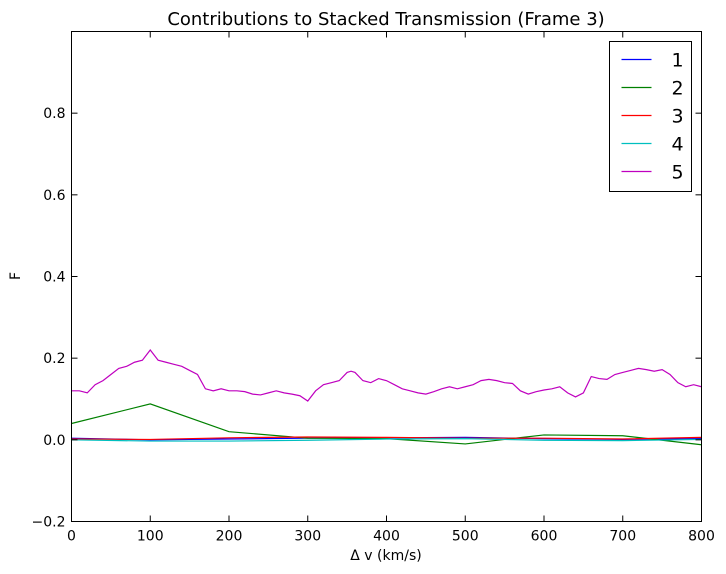 The image size is (726, 574). I want to click on y-tick-label: −0.2, so click(49, 523).